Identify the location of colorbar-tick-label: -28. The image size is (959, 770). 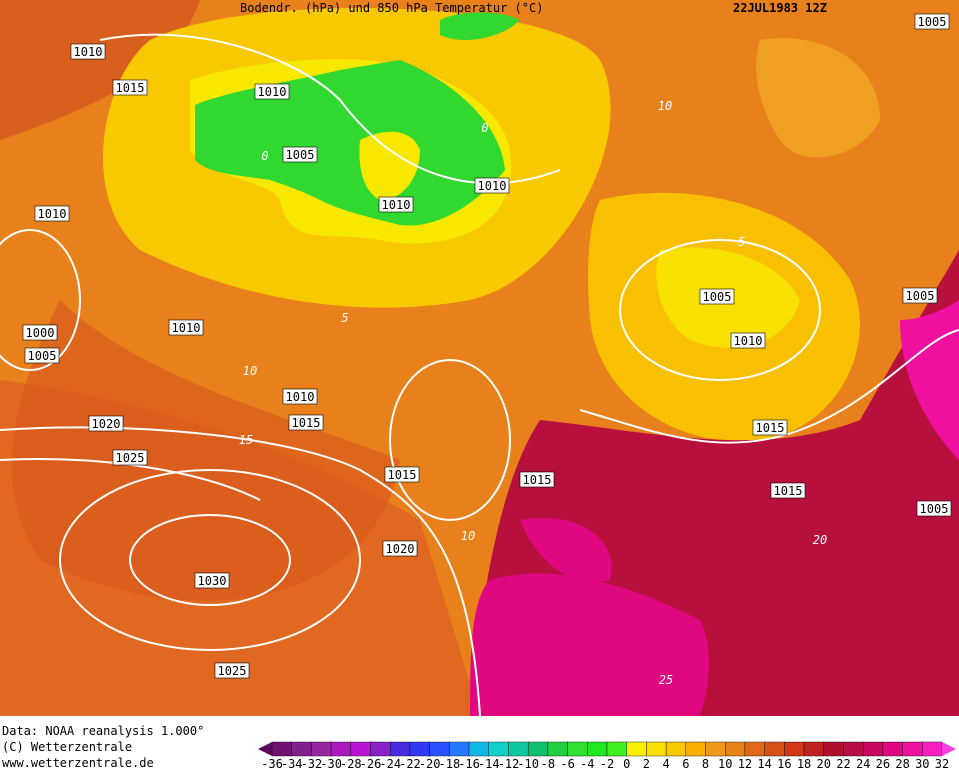
(351, 763).